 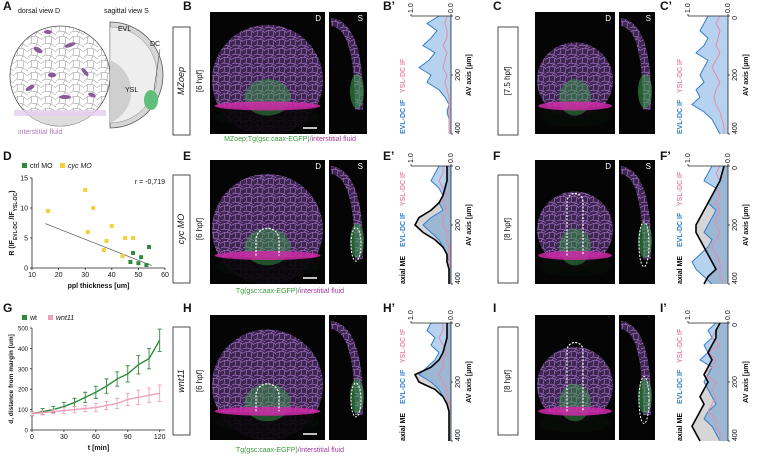 I want to click on panel-label: D, so click(x=7, y=156).